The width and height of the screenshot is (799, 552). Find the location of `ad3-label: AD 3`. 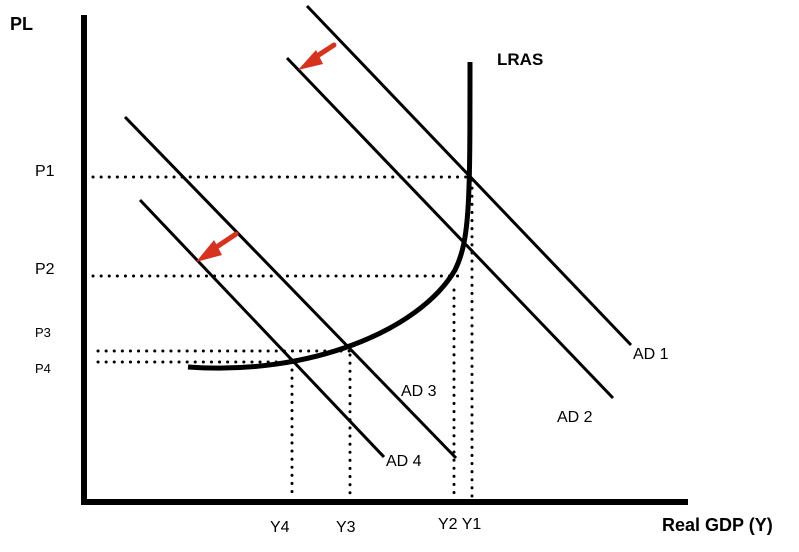

ad3-label: AD 3 is located at coordinates (419, 391).